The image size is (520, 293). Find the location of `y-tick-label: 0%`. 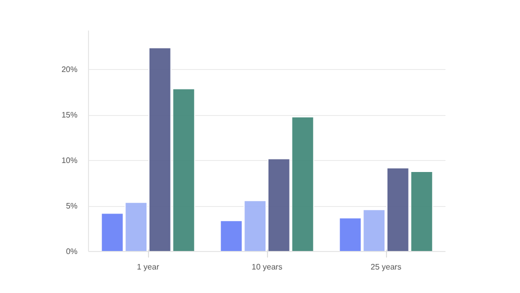

y-tick-label: 0% is located at coordinates (72, 251).